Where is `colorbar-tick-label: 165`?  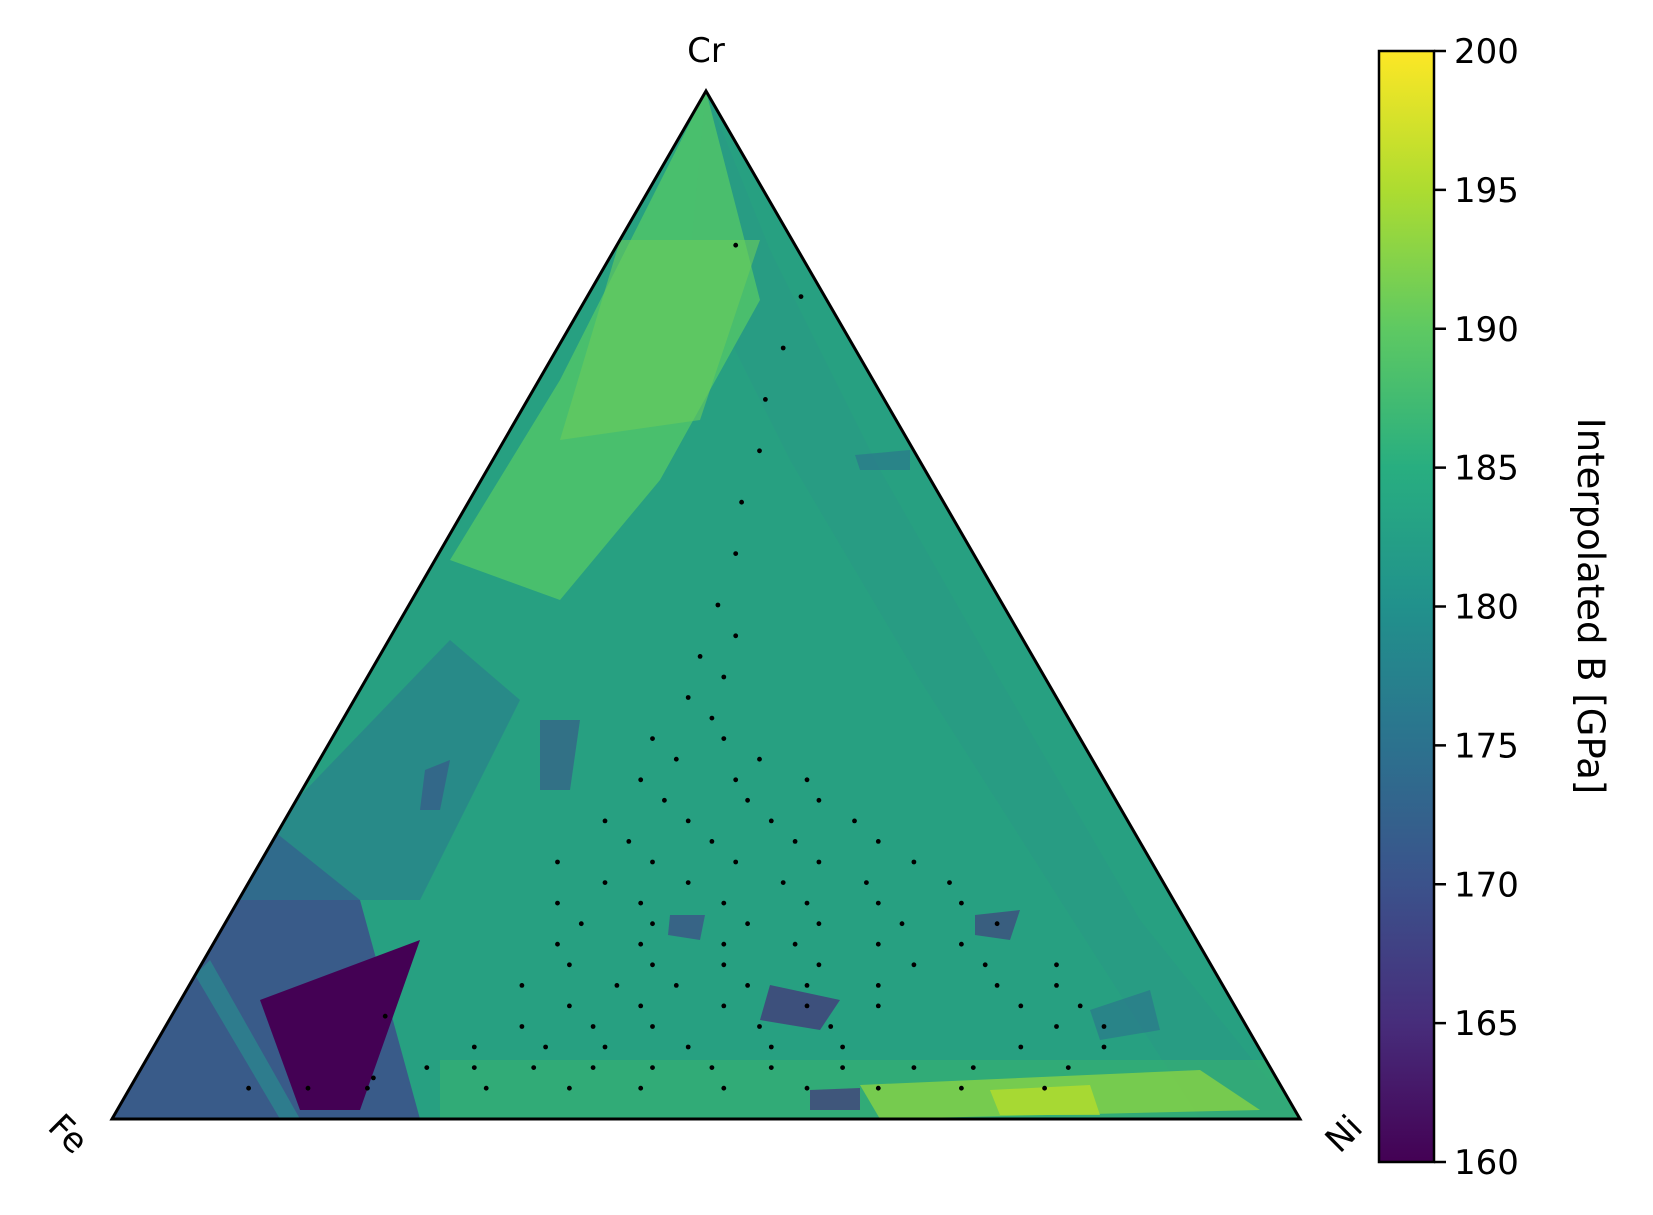
colorbar-tick-label: 165 is located at coordinates (1486, 1024).